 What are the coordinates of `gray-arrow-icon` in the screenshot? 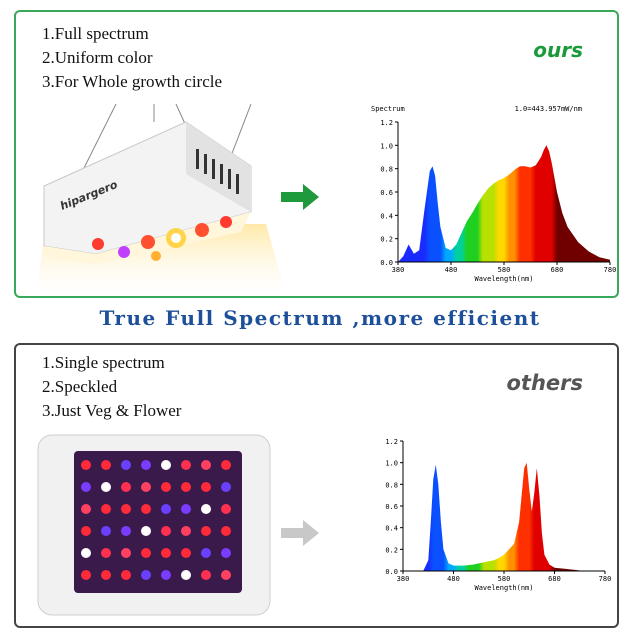 It's located at (300, 533).